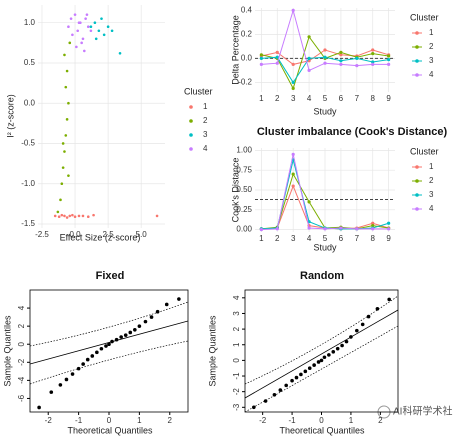 The image size is (474, 436). What do you see at coordinates (325, 238) in the screenshot?
I see `x-tick-label: 5` at bounding box center [325, 238].